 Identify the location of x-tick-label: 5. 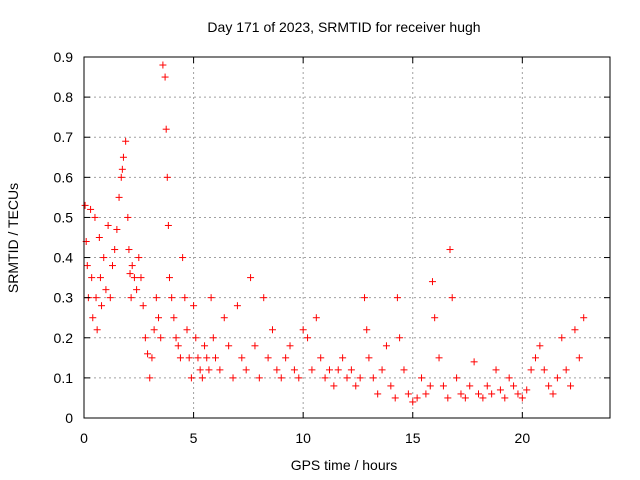
(194, 438).